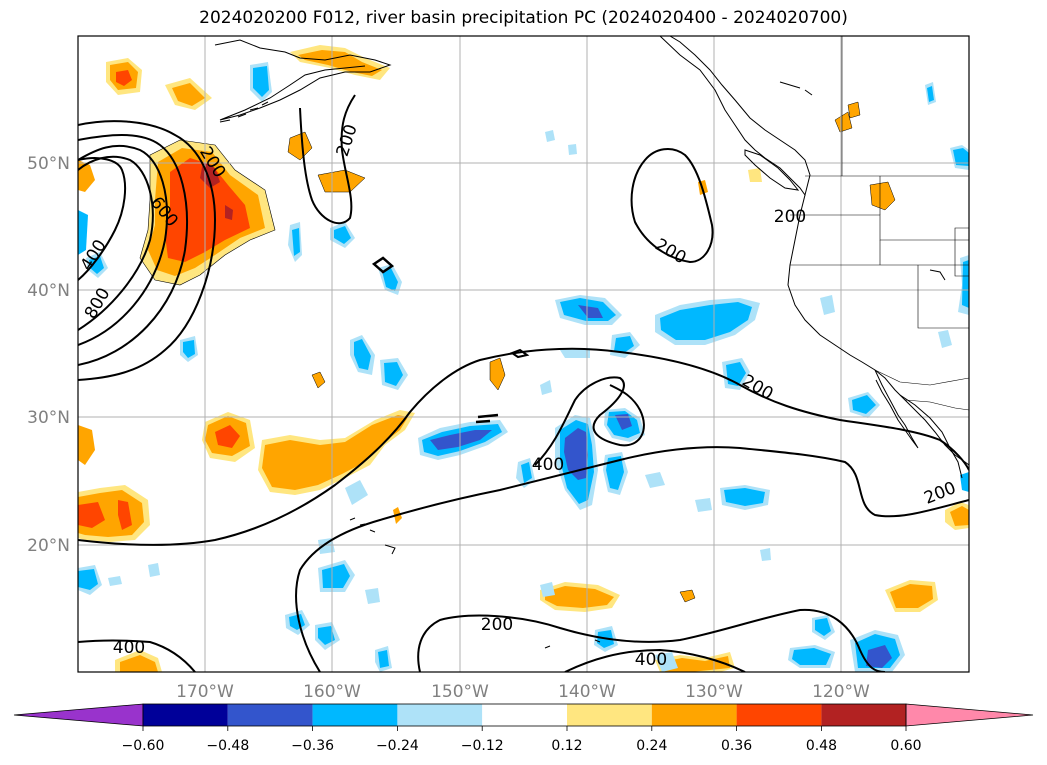 This screenshot has width=1047, height=765. Describe the element at coordinates (623, 422) in the screenshot. I see `negative-fill-c2-strong` at that location.